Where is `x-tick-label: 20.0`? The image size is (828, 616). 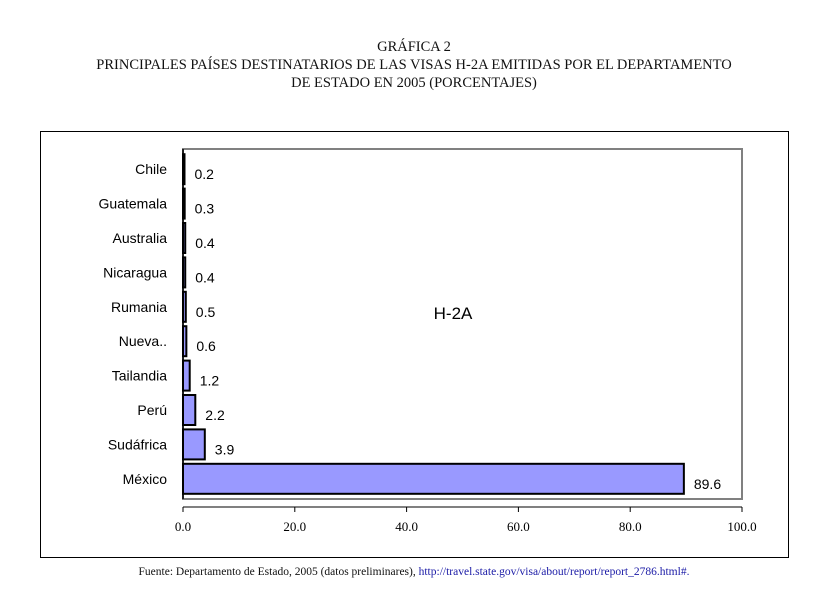 x-tick-label: 20.0 is located at coordinates (294, 526).